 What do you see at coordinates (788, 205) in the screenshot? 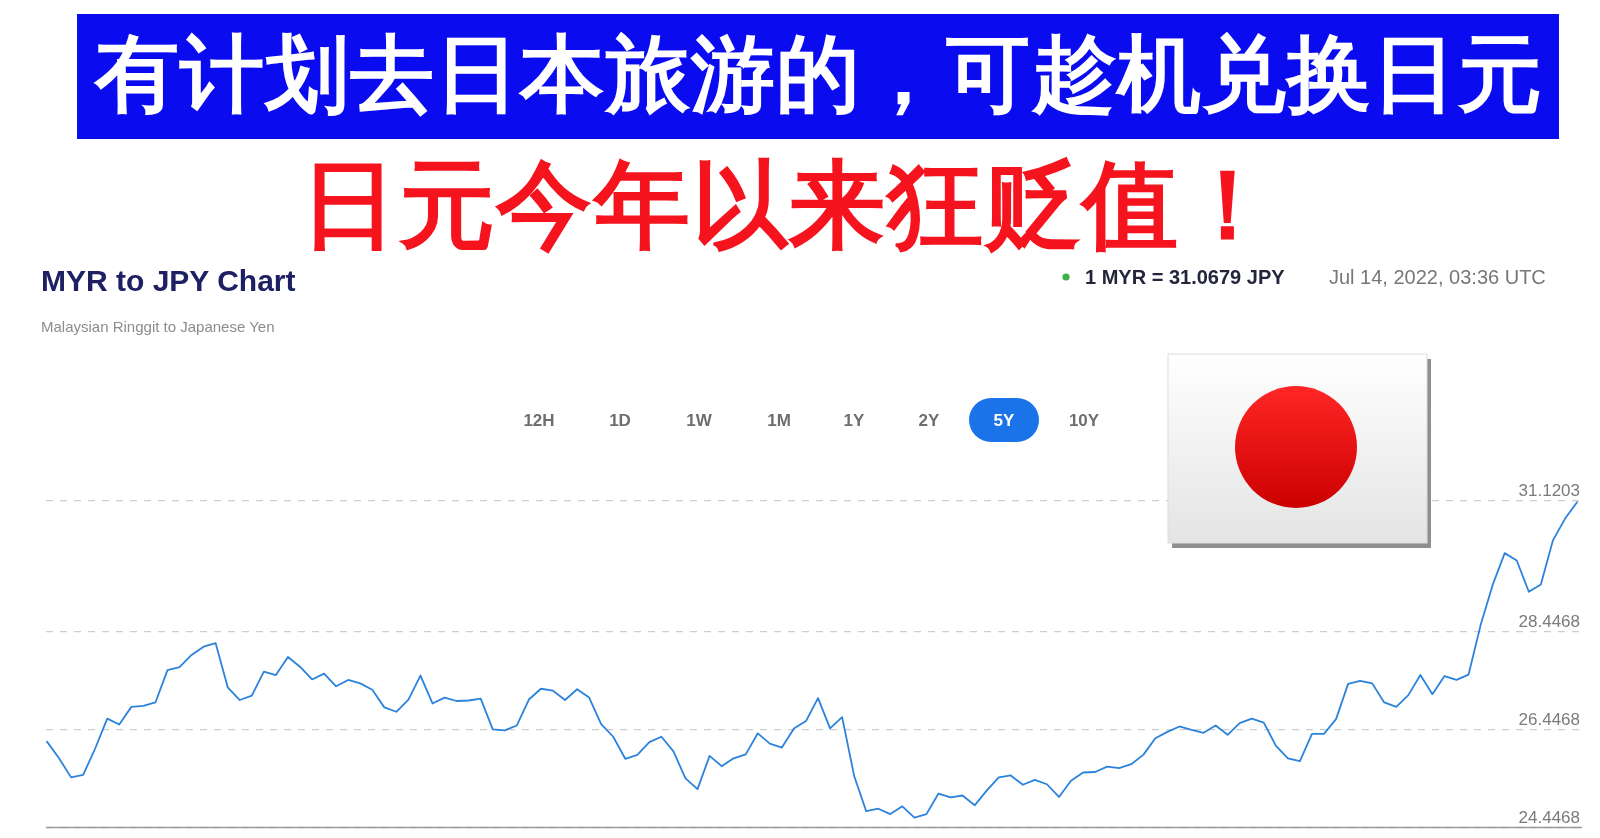
I see `annotation: 日元今年以来狂贬值！` at bounding box center [788, 205].